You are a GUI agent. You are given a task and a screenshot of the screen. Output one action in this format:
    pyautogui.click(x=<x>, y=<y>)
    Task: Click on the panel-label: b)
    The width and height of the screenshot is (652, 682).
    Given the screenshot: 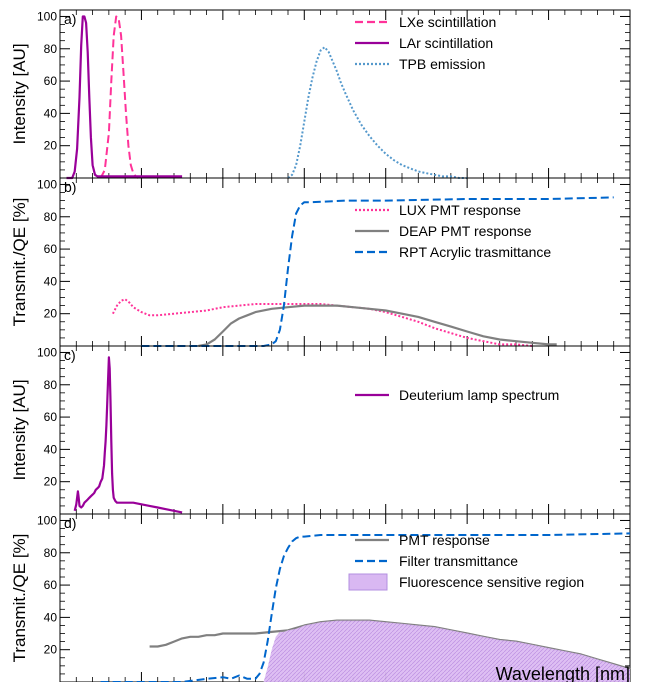 What is the action you would take?
    pyautogui.click(x=70, y=187)
    